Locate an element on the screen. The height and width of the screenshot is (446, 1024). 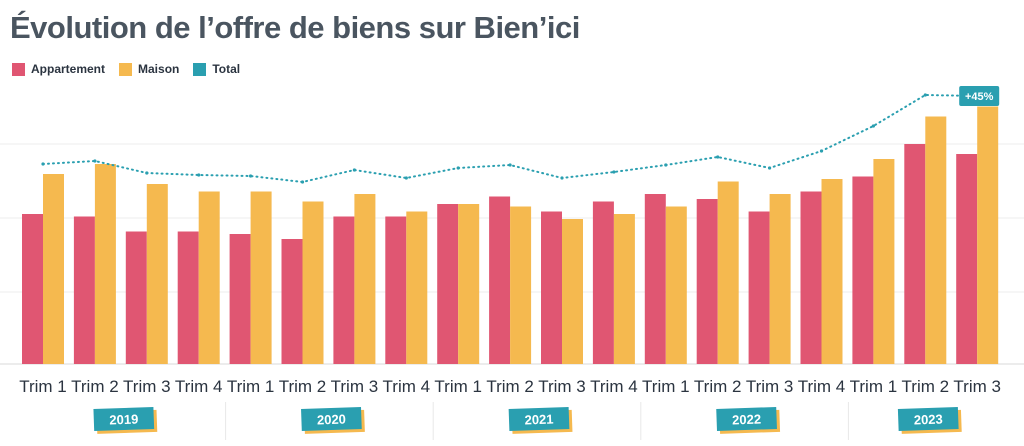
category-label-2: Trim 3 is located at coordinates (147, 386).